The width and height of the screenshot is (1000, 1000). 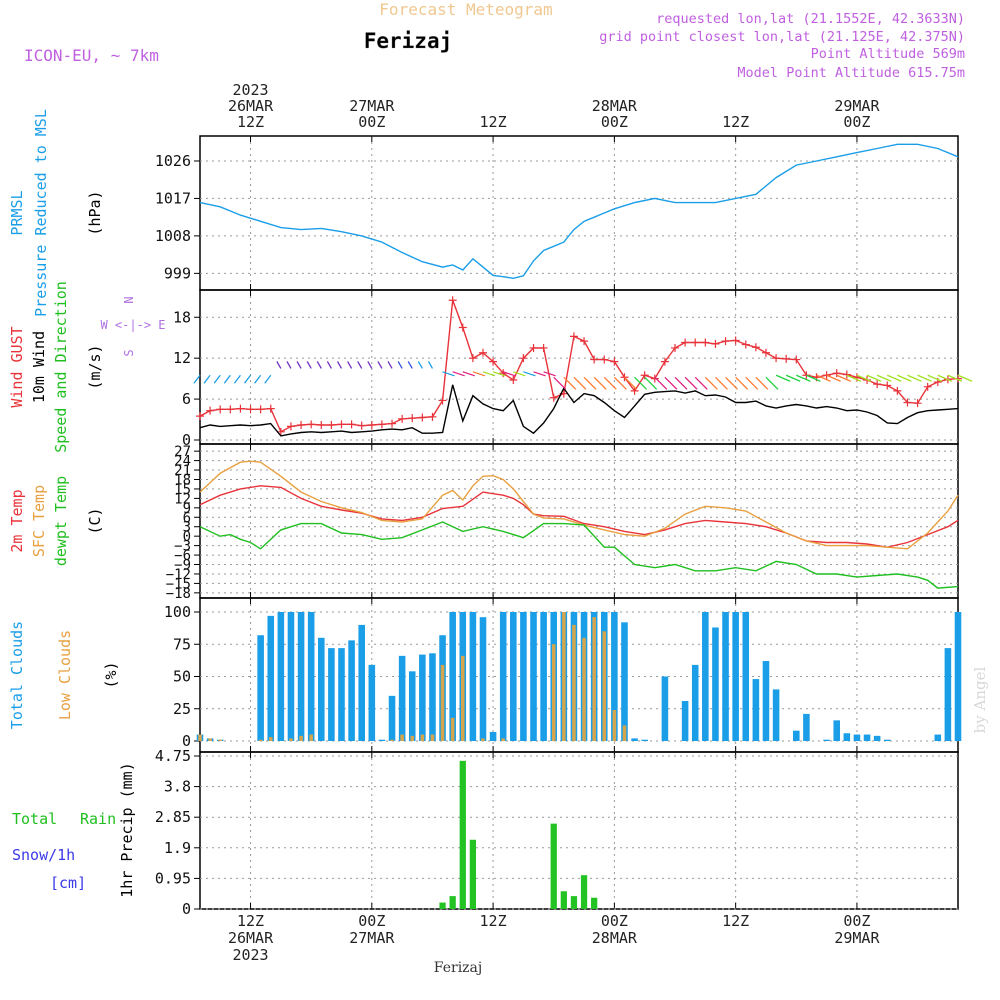 What do you see at coordinates (173, 198) in the screenshot?
I see `y-tick-label: 1017` at bounding box center [173, 198].